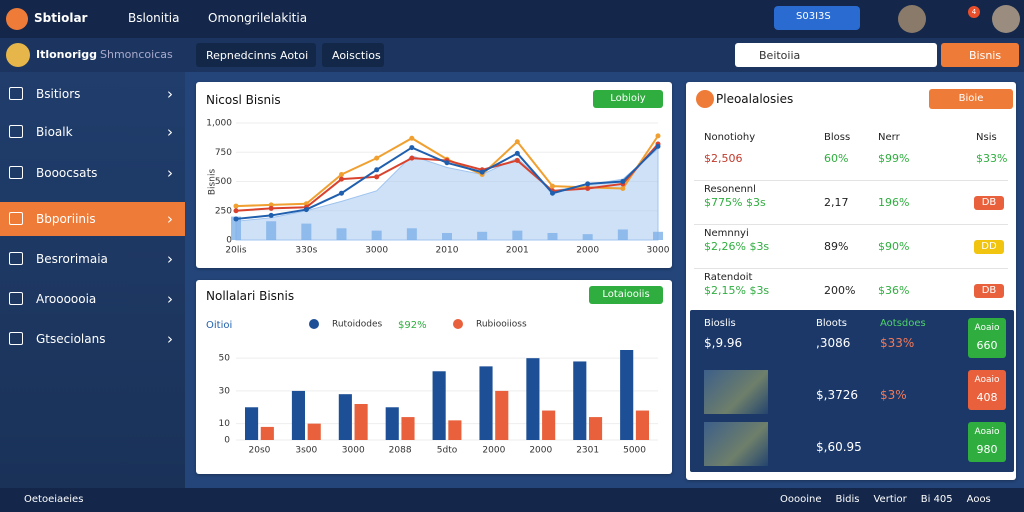 Image resolution: width=1024 pixels, height=512 pixels. Describe the element at coordinates (987, 442) in the screenshot. I see `list-button: Aoaio 980` at that location.